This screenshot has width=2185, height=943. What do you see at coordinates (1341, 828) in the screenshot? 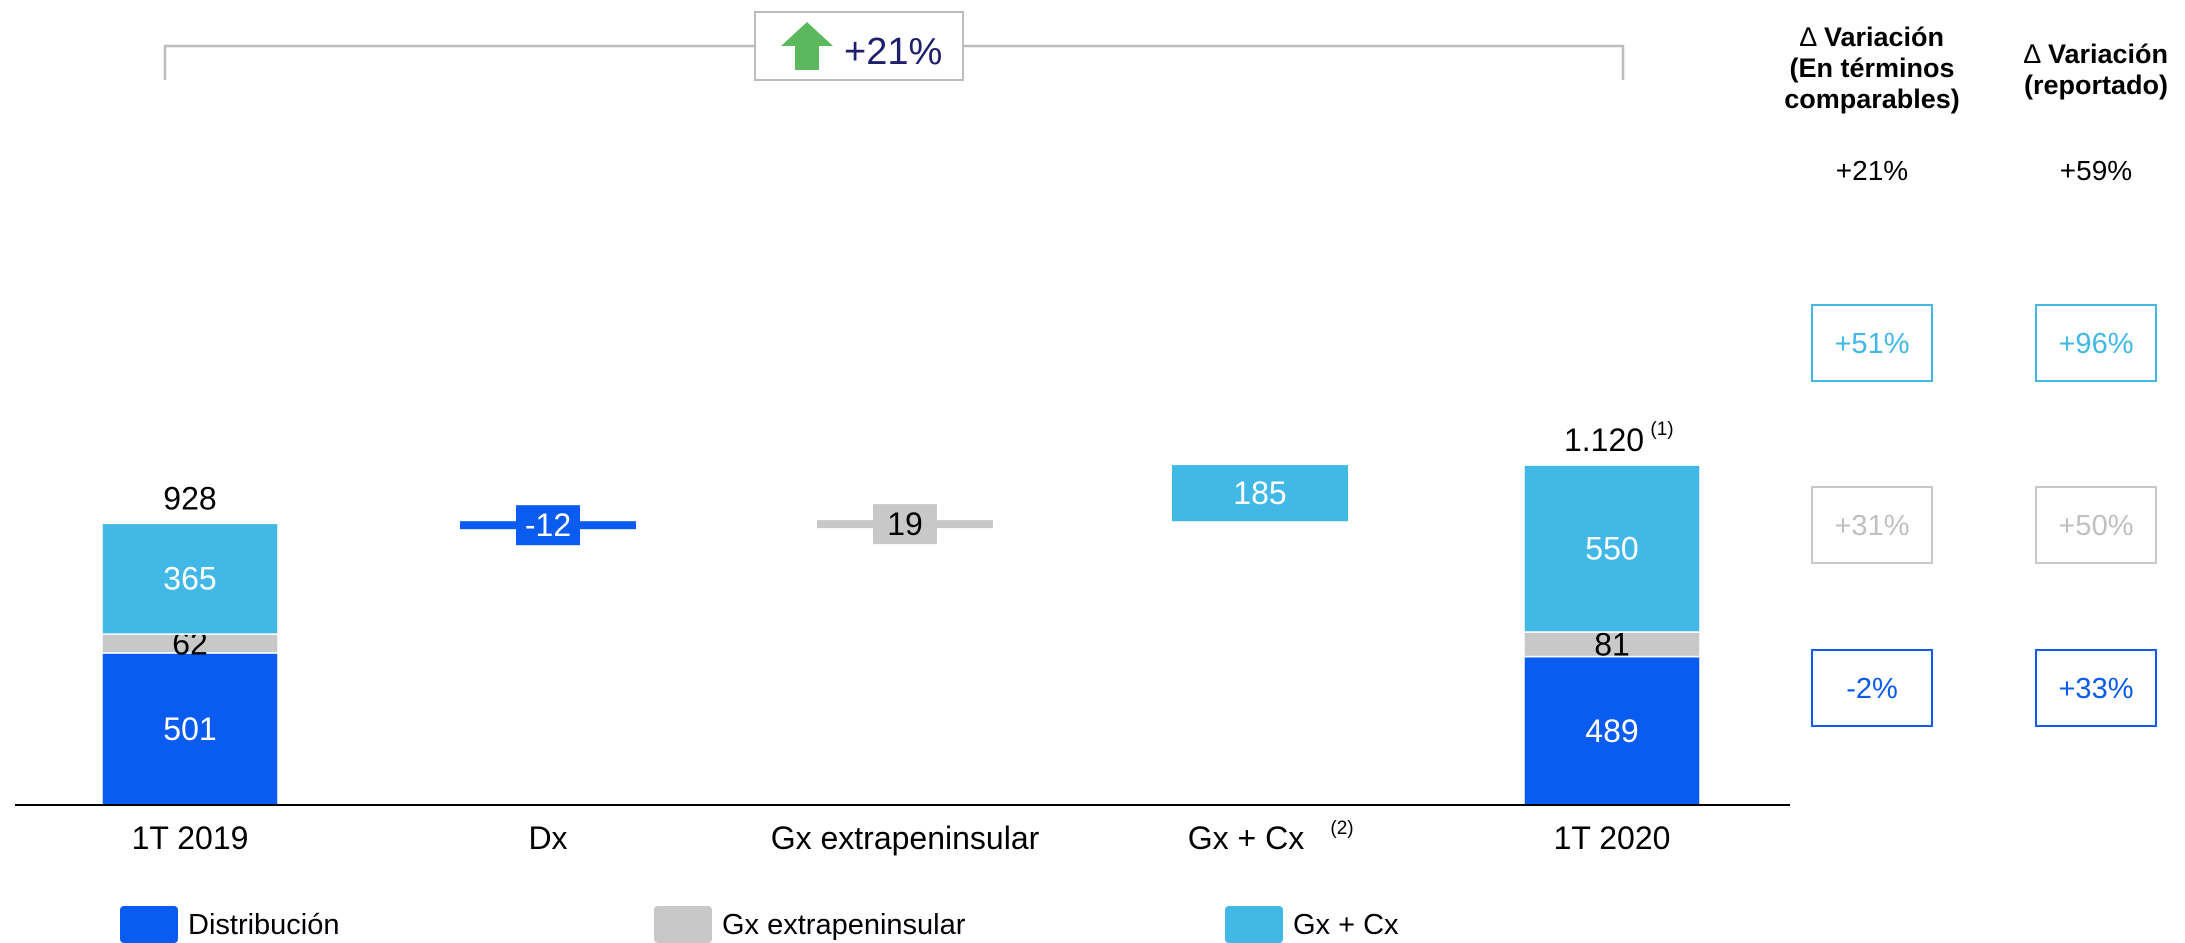
I see `x-tick-superscript: (2)` at bounding box center [1341, 828].